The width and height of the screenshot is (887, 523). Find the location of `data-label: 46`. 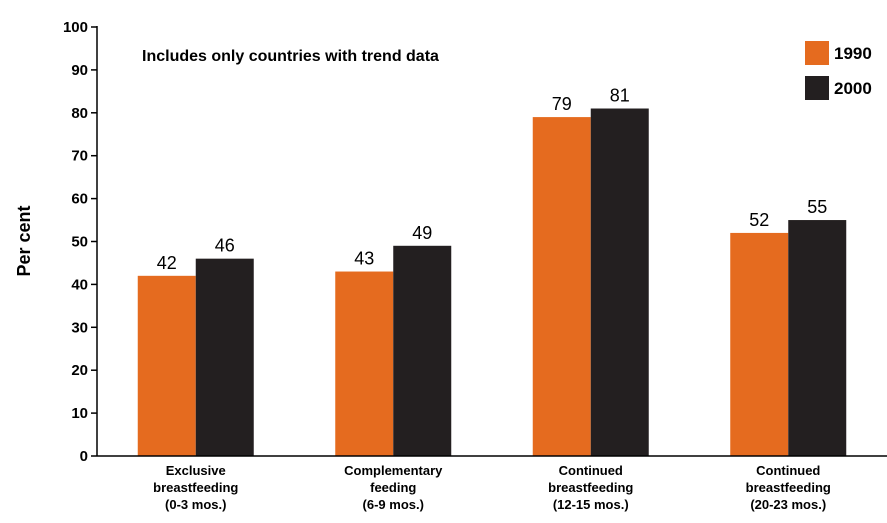

data-label: 46 is located at coordinates (225, 246).